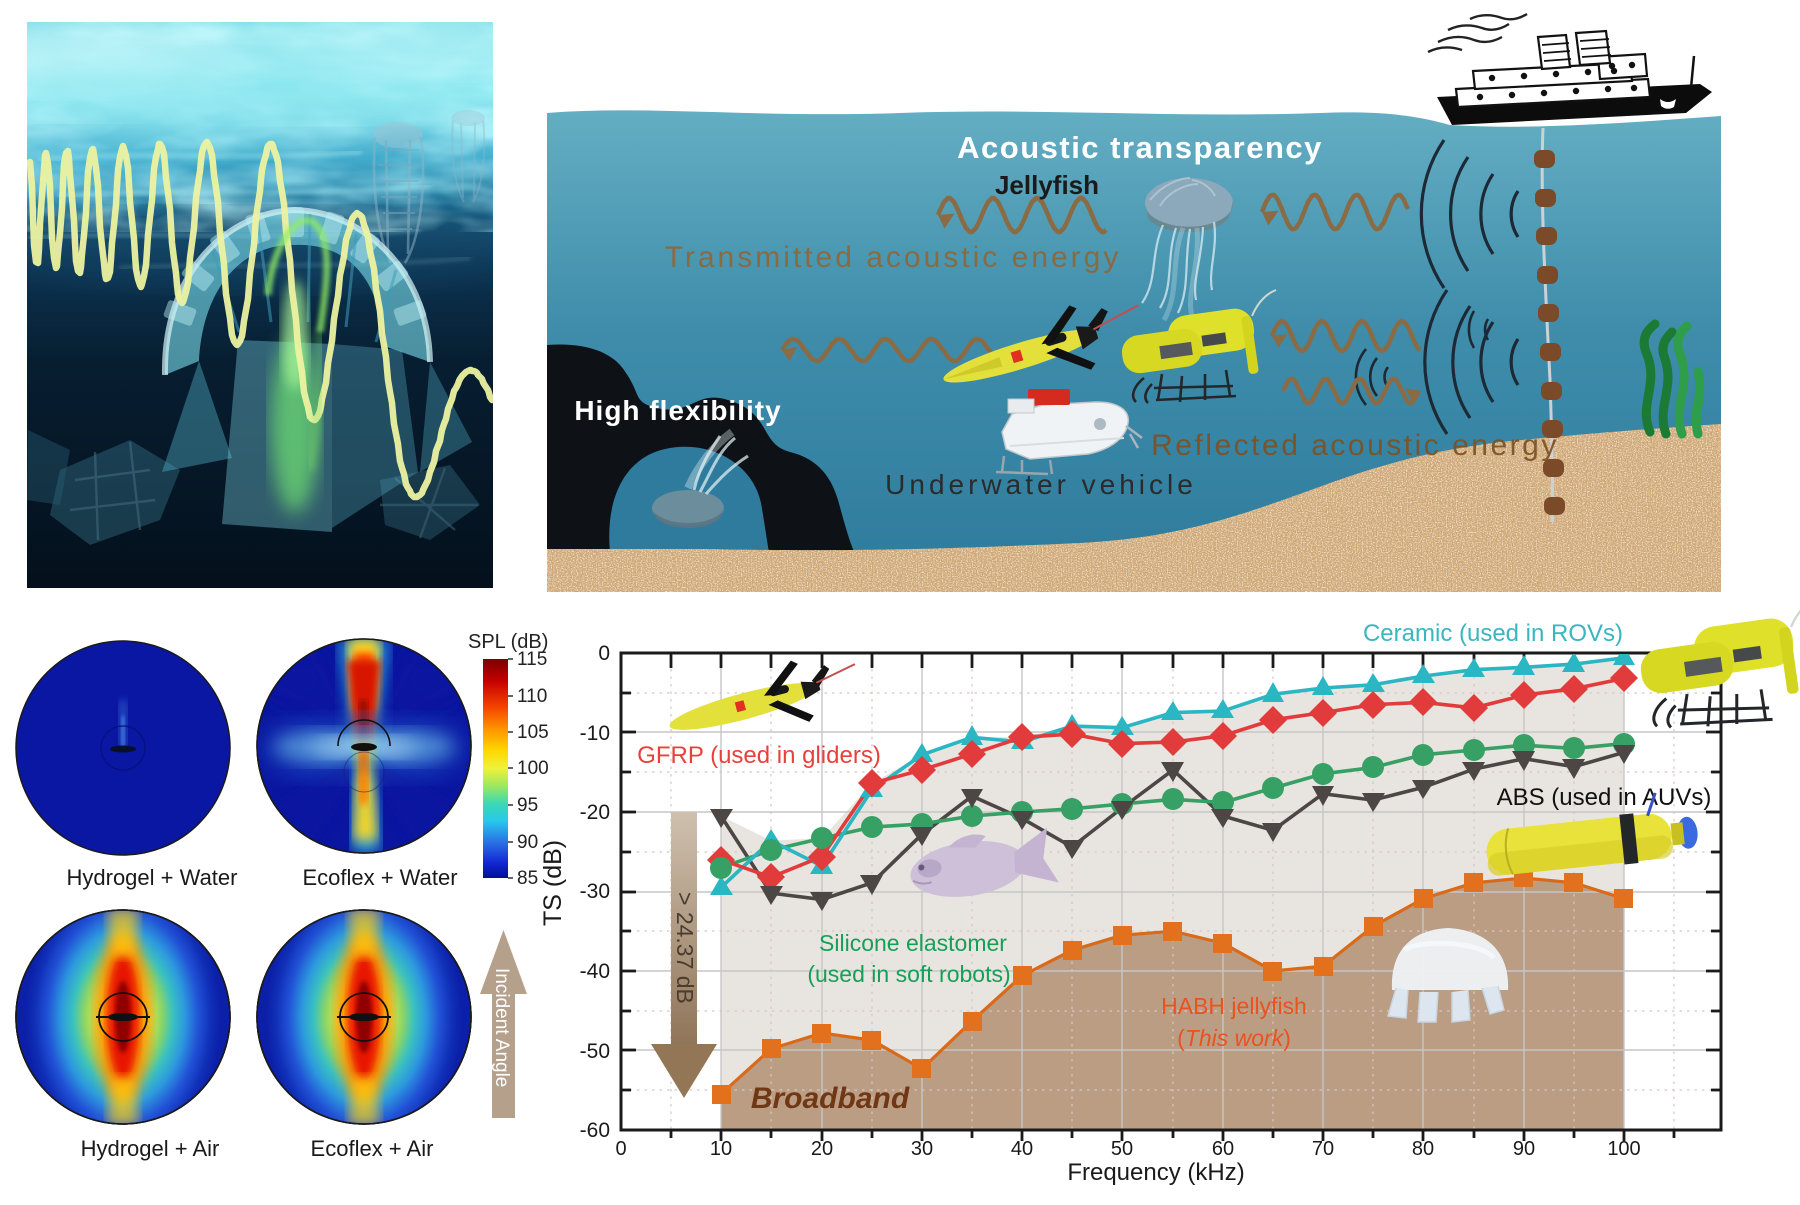  I want to click on svg-text: -30, so click(595, 891).